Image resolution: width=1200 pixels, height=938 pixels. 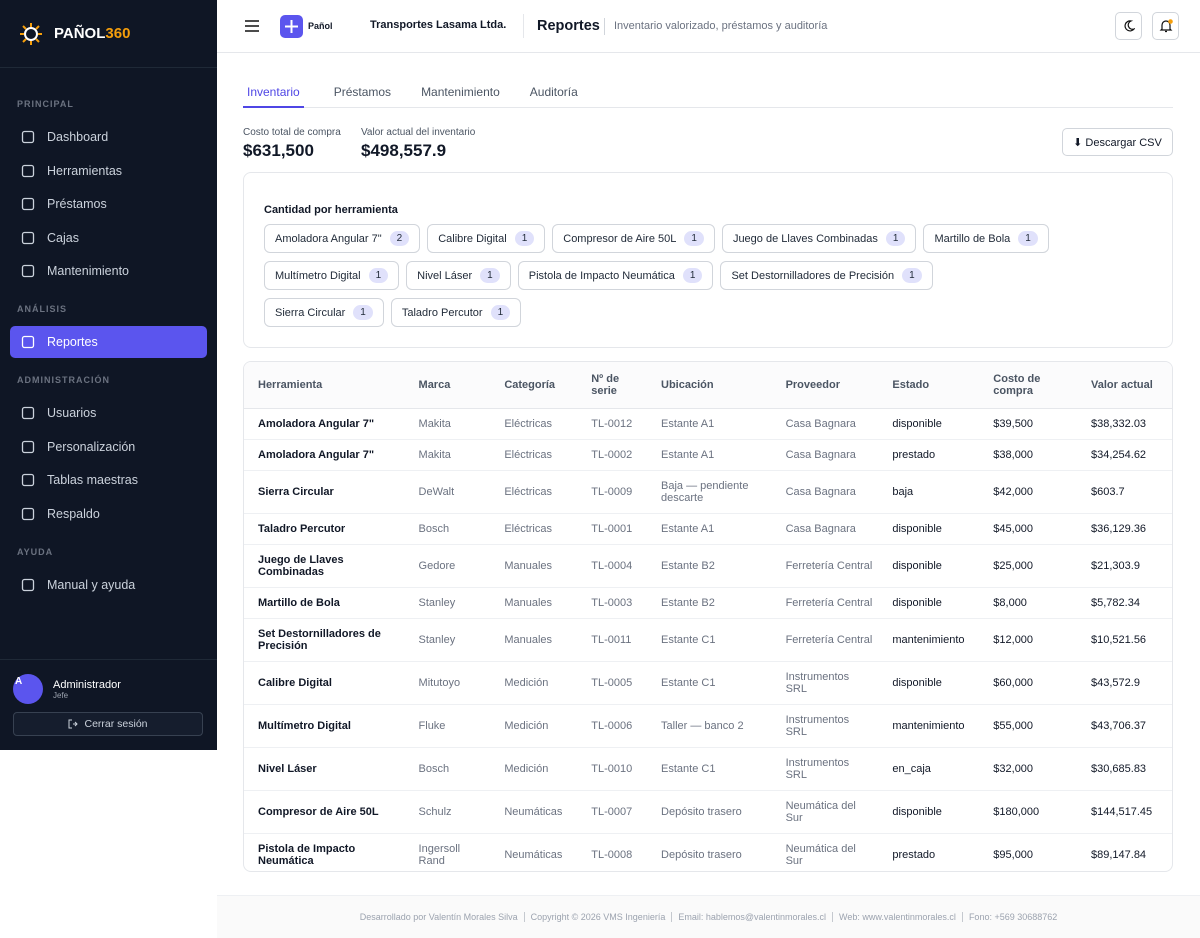 What do you see at coordinates (1032, 726) in the screenshot?
I see `table-cell: $55,000` at bounding box center [1032, 726].